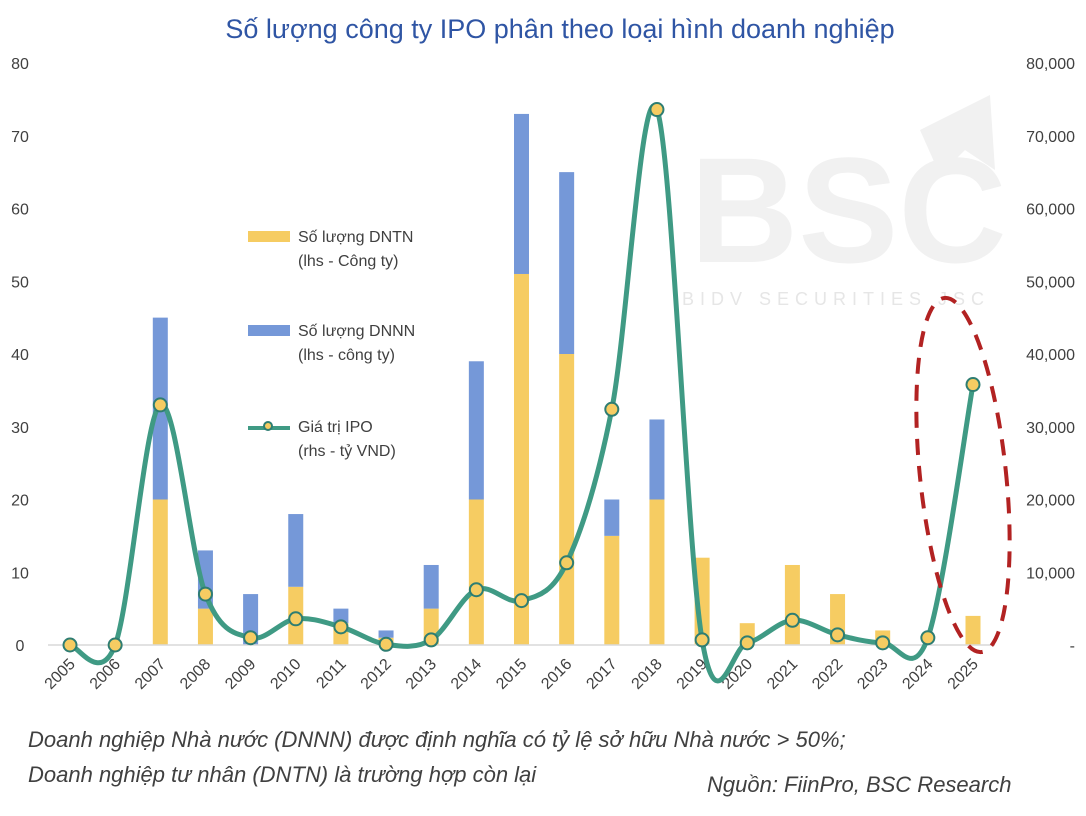  Describe the element at coordinates (556, 674) in the screenshot. I see `x-axis-tick-2016: 2016` at that location.